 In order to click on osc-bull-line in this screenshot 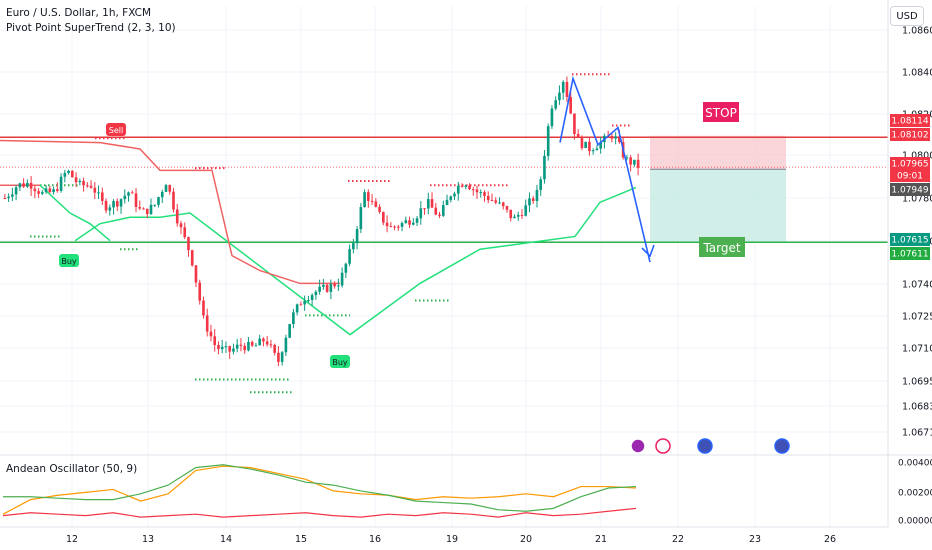, I will do `click(319, 490)`.